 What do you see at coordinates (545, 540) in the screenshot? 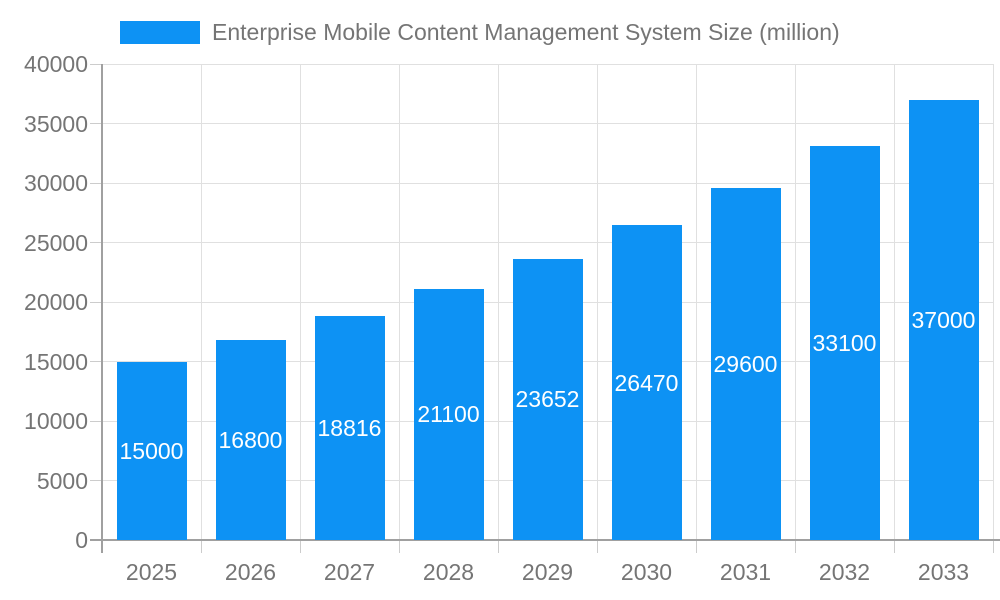
I see `x-axis-line` at bounding box center [545, 540].